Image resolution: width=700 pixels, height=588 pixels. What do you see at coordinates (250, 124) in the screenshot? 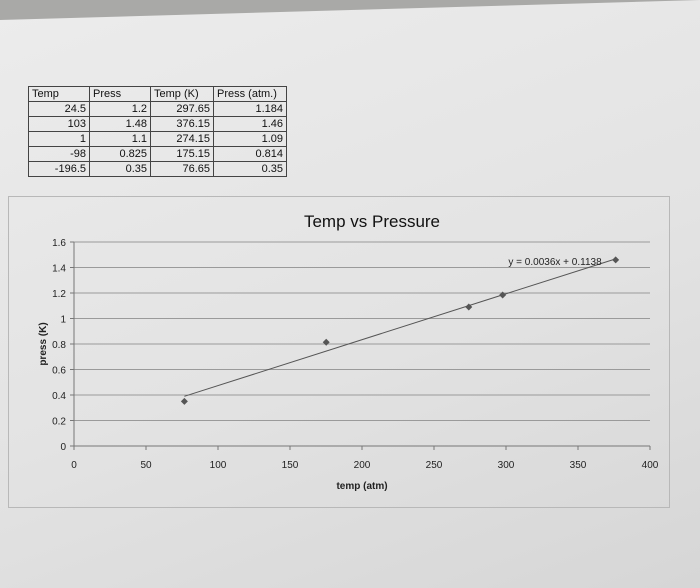
I see `table-cell: 1.46` at bounding box center [250, 124].